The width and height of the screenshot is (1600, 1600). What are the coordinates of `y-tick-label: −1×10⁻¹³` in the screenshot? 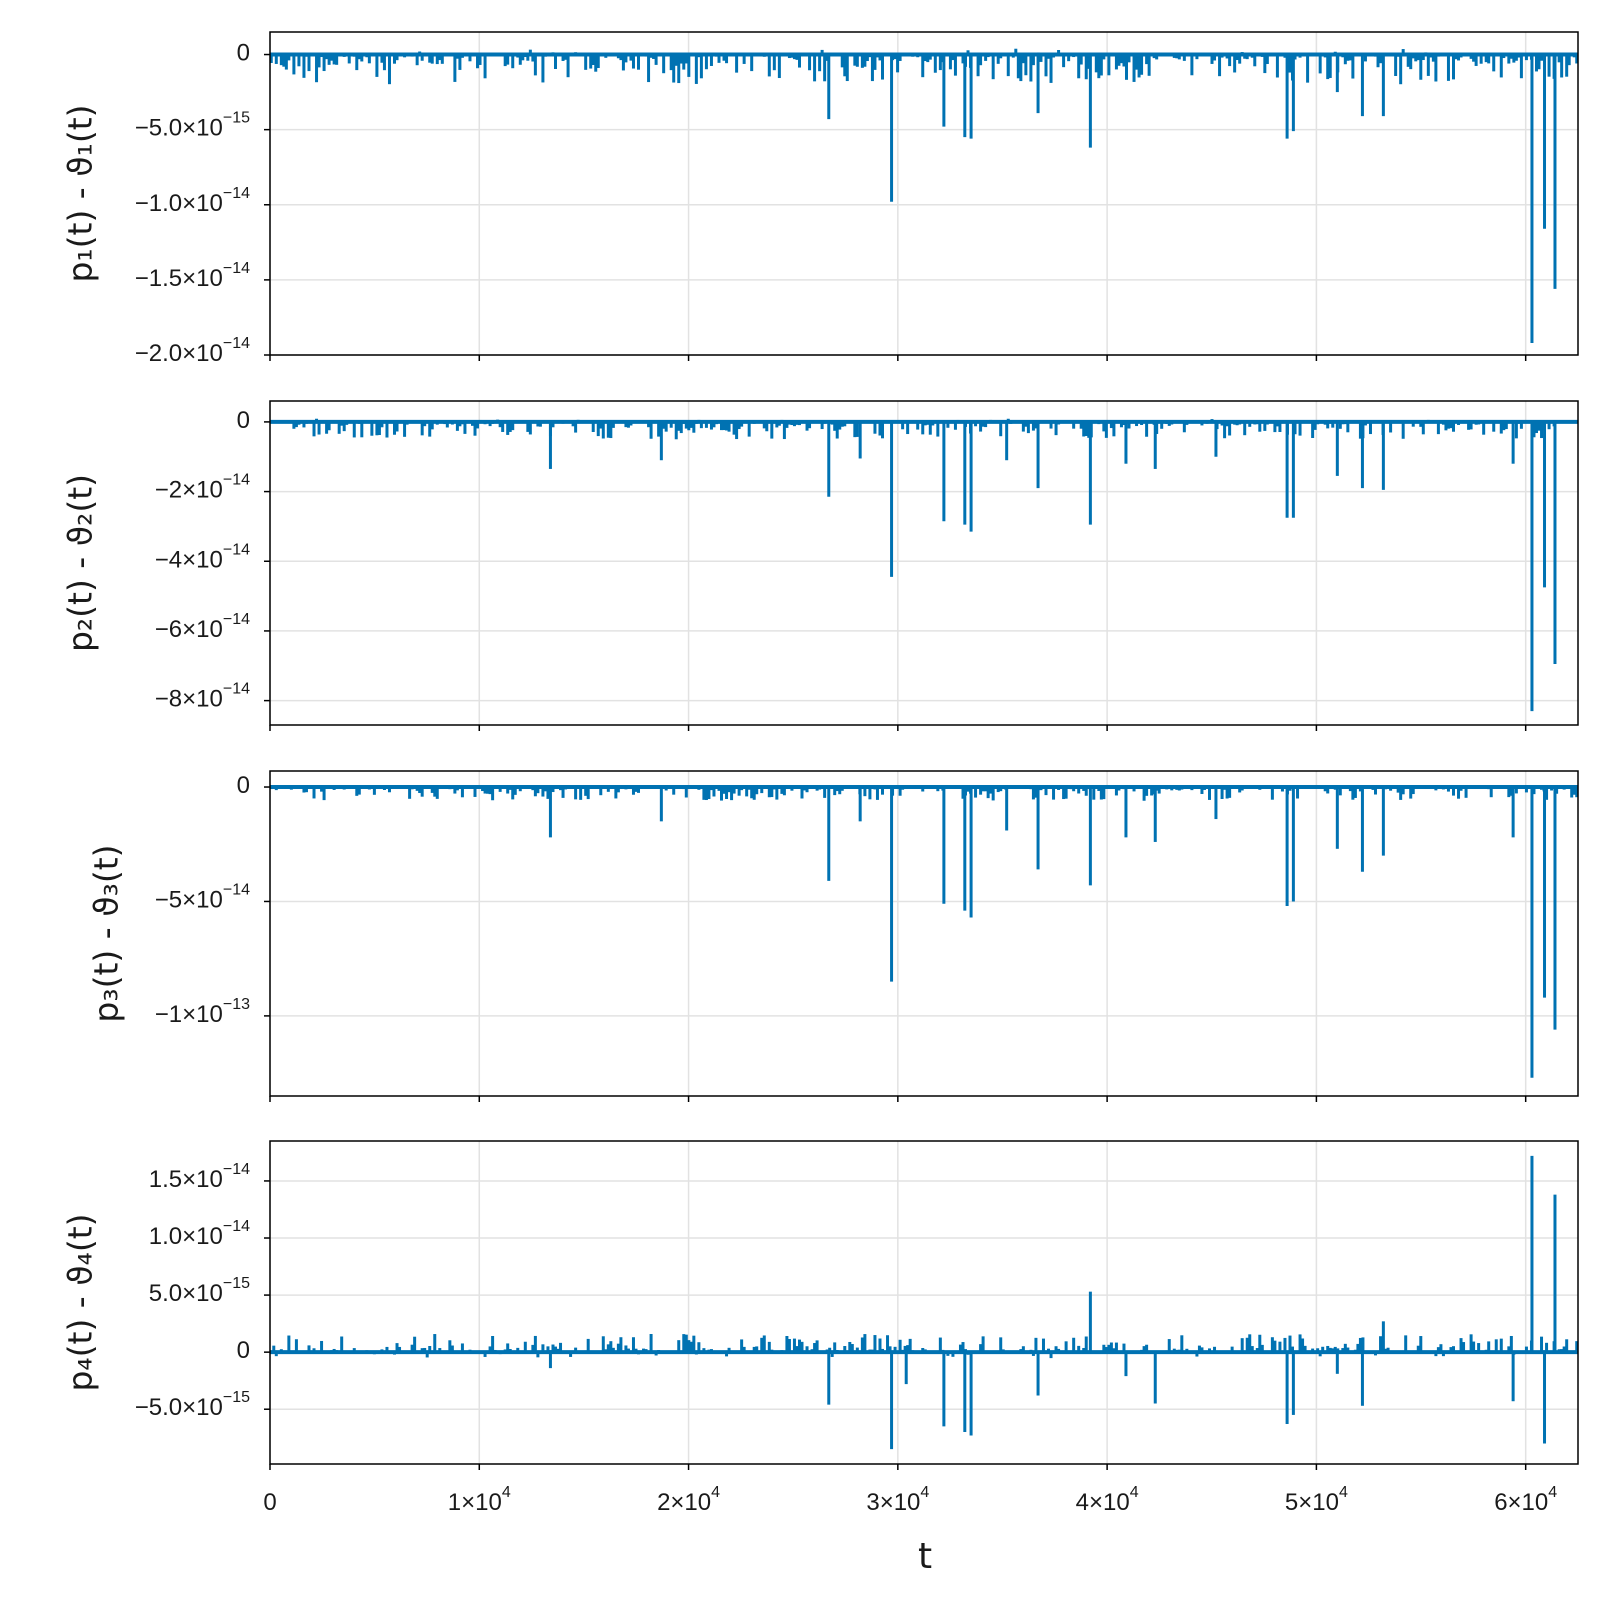 It's located at (202, 1012).